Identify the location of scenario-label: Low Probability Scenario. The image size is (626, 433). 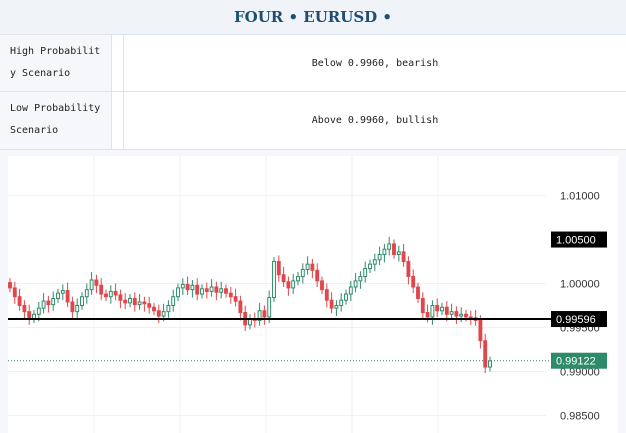
(56, 120).